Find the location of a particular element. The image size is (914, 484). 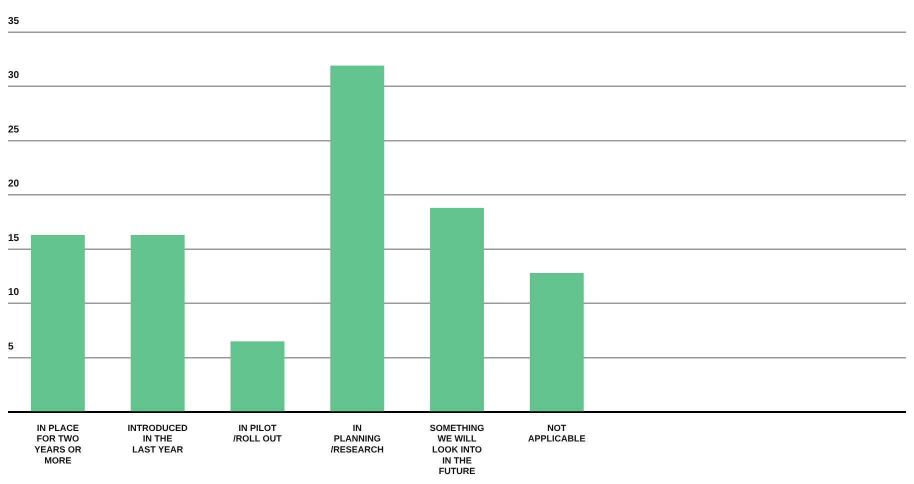

y-tick-label: 30 is located at coordinates (14, 76).